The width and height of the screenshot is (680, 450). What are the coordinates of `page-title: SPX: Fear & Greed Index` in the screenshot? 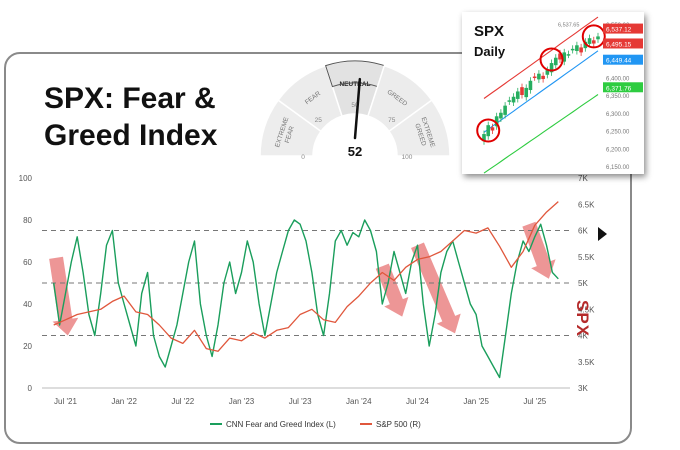 It's located at (154, 117).